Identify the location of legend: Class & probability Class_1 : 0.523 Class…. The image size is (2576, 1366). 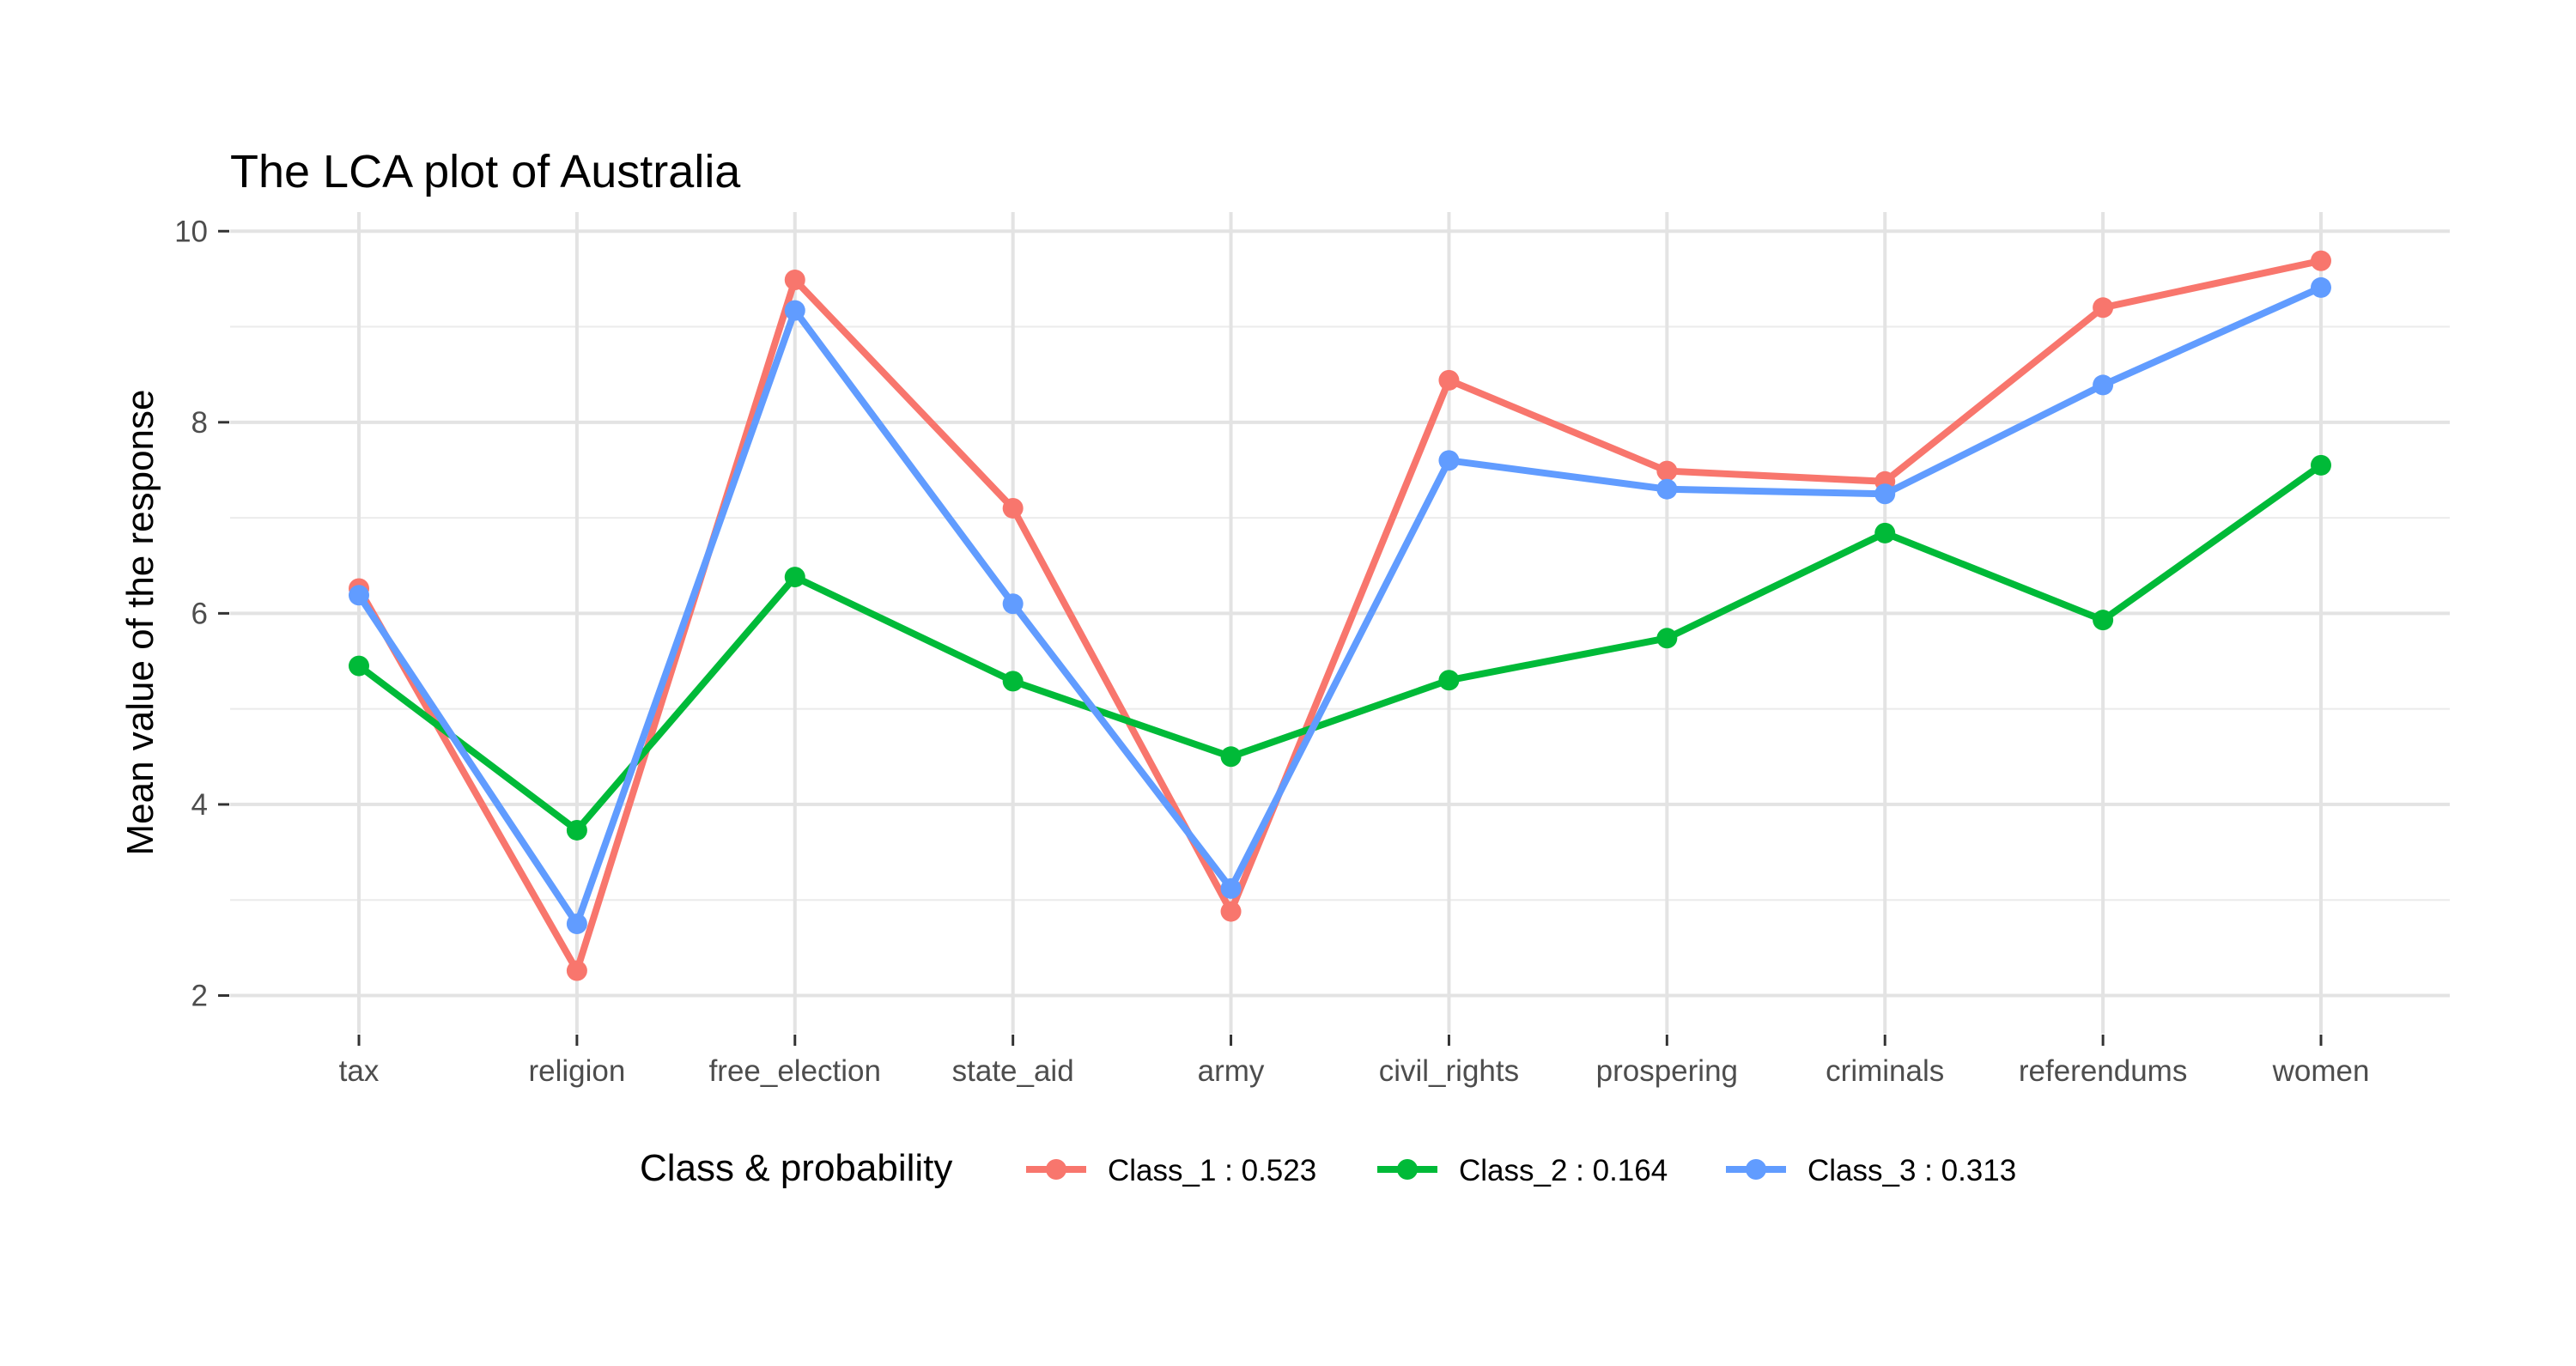
(1328, 1168).